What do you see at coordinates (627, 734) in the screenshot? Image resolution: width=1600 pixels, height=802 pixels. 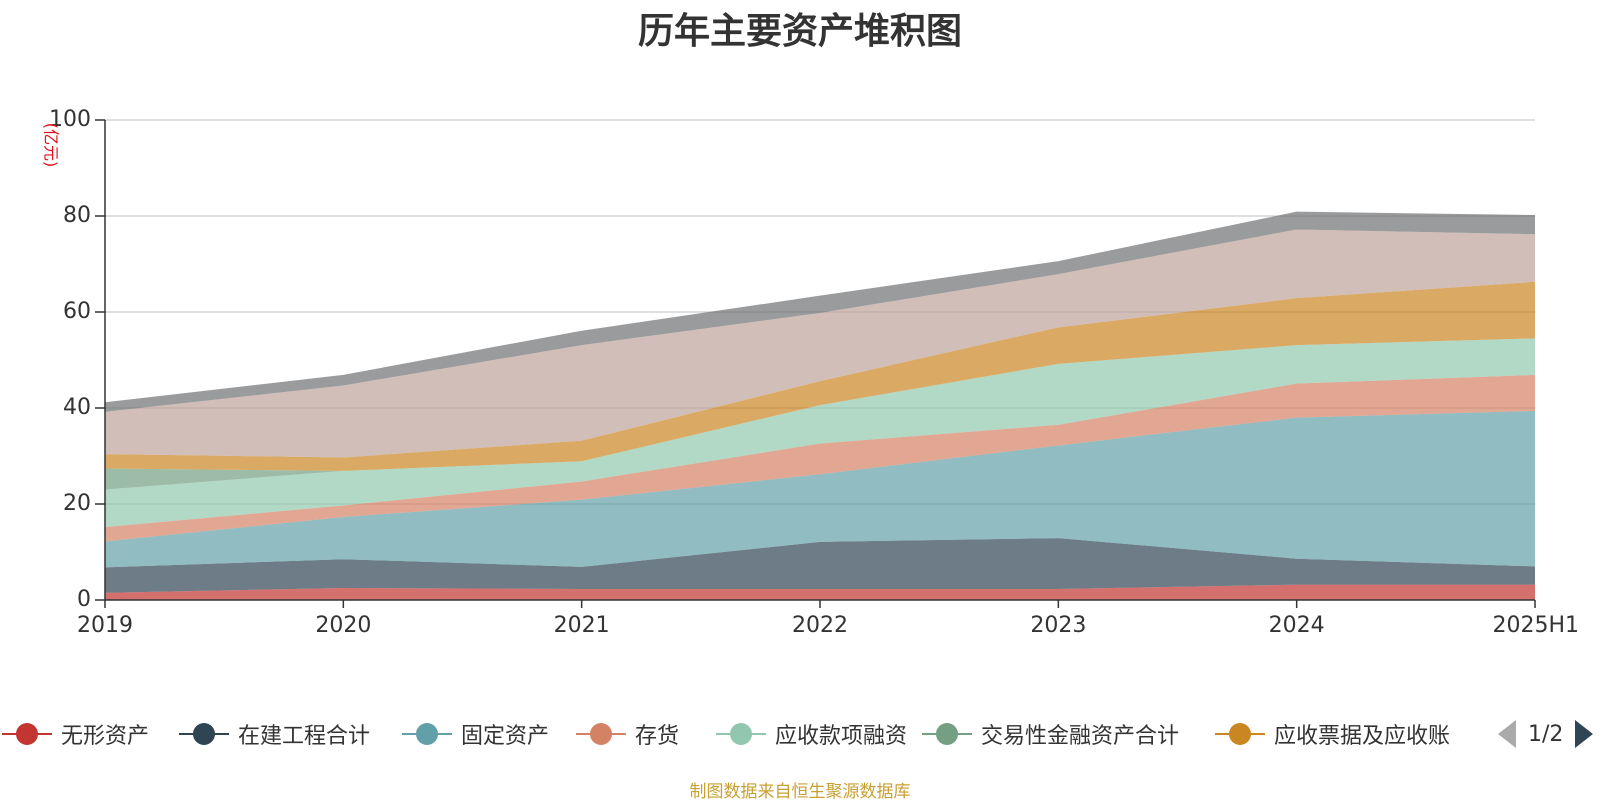 I see `legend-item: 存货` at bounding box center [627, 734].